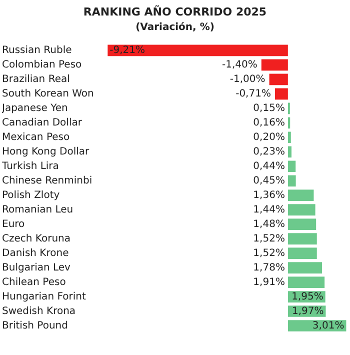 This screenshot has width=350, height=355. I want to click on data-label: -1,40%, so click(240, 65).